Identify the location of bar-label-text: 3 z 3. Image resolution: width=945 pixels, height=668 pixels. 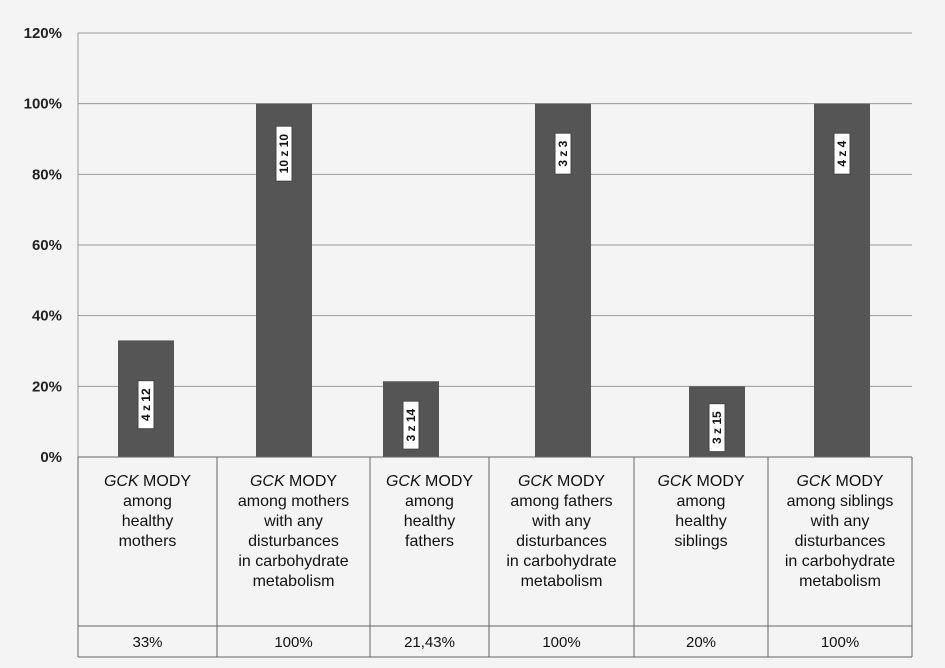
(563, 153).